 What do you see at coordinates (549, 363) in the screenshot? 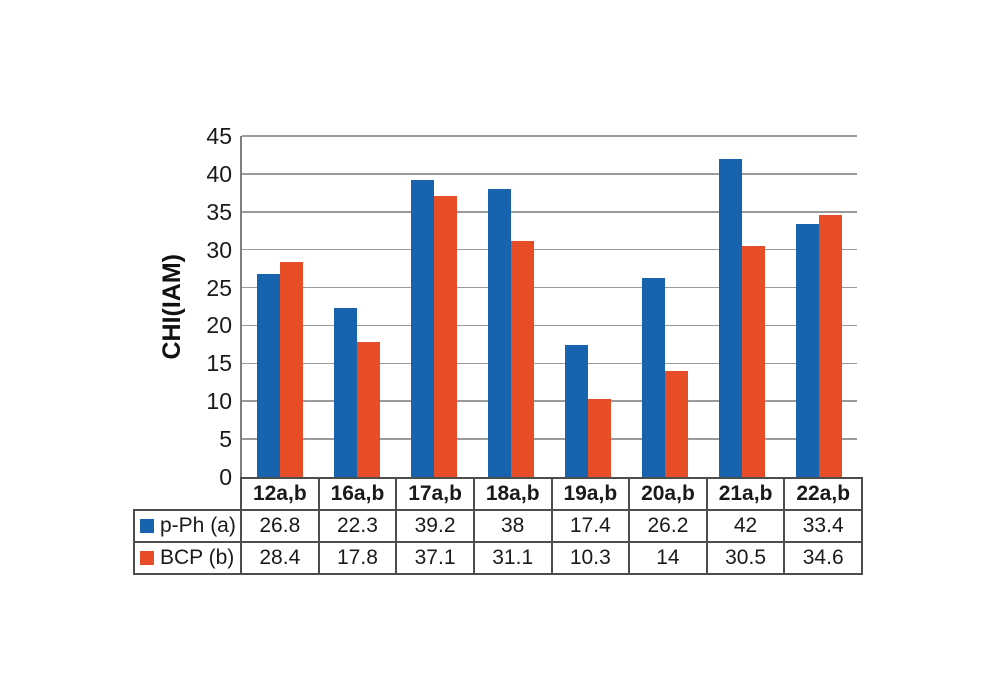
I see `gridline-y15` at bounding box center [549, 363].